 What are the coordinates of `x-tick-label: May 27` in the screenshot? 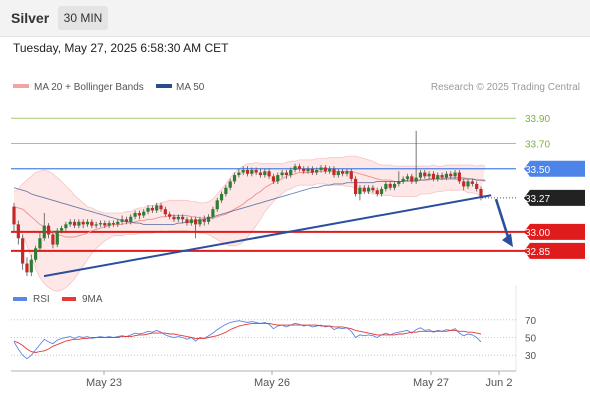 It's located at (431, 383).